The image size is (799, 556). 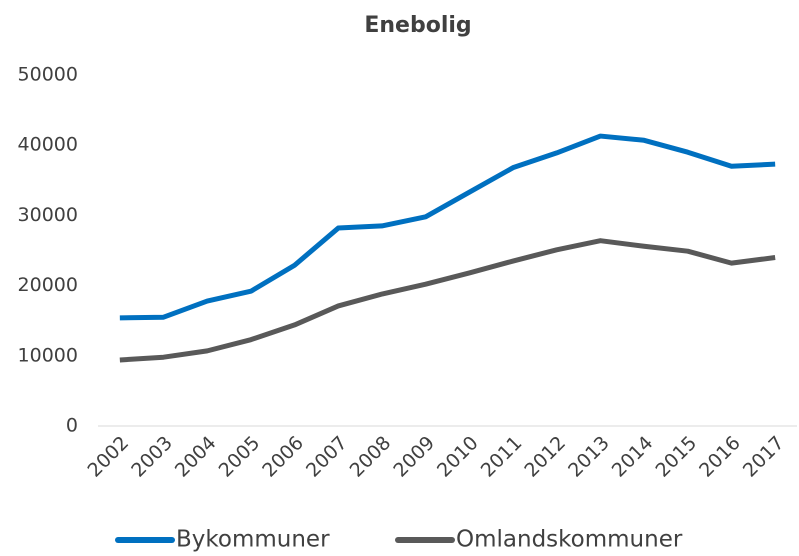 What do you see at coordinates (327, 457) in the screenshot?
I see `x-tick-label: 2007` at bounding box center [327, 457].